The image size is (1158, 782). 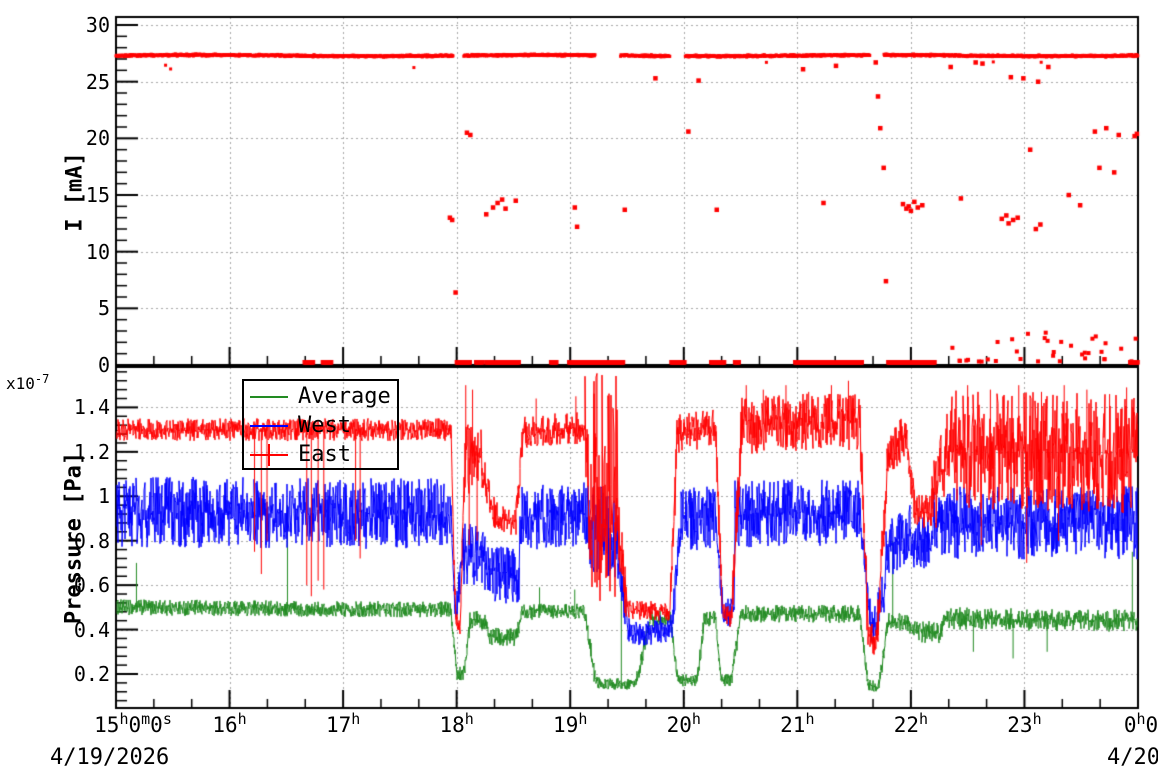 What do you see at coordinates (167, 719) in the screenshot?
I see `x-tick-label-superscript: s` at bounding box center [167, 719].